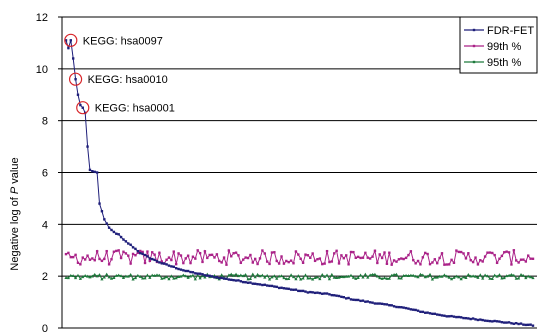  Describe the element at coordinates (510, 31) in the screenshot. I see `legend-label: FDR-FET` at that location.